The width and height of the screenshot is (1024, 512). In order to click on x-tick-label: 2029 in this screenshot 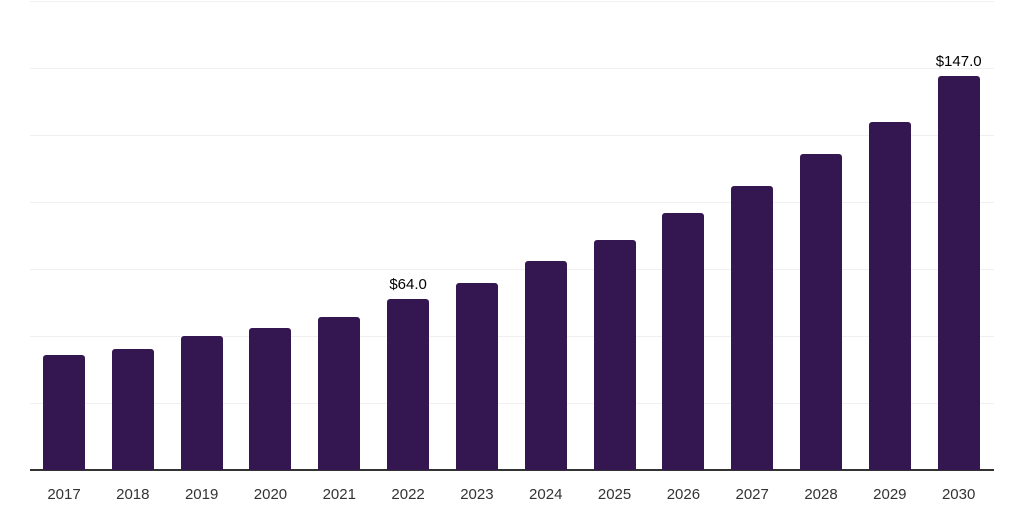, I will do `click(890, 494)`.